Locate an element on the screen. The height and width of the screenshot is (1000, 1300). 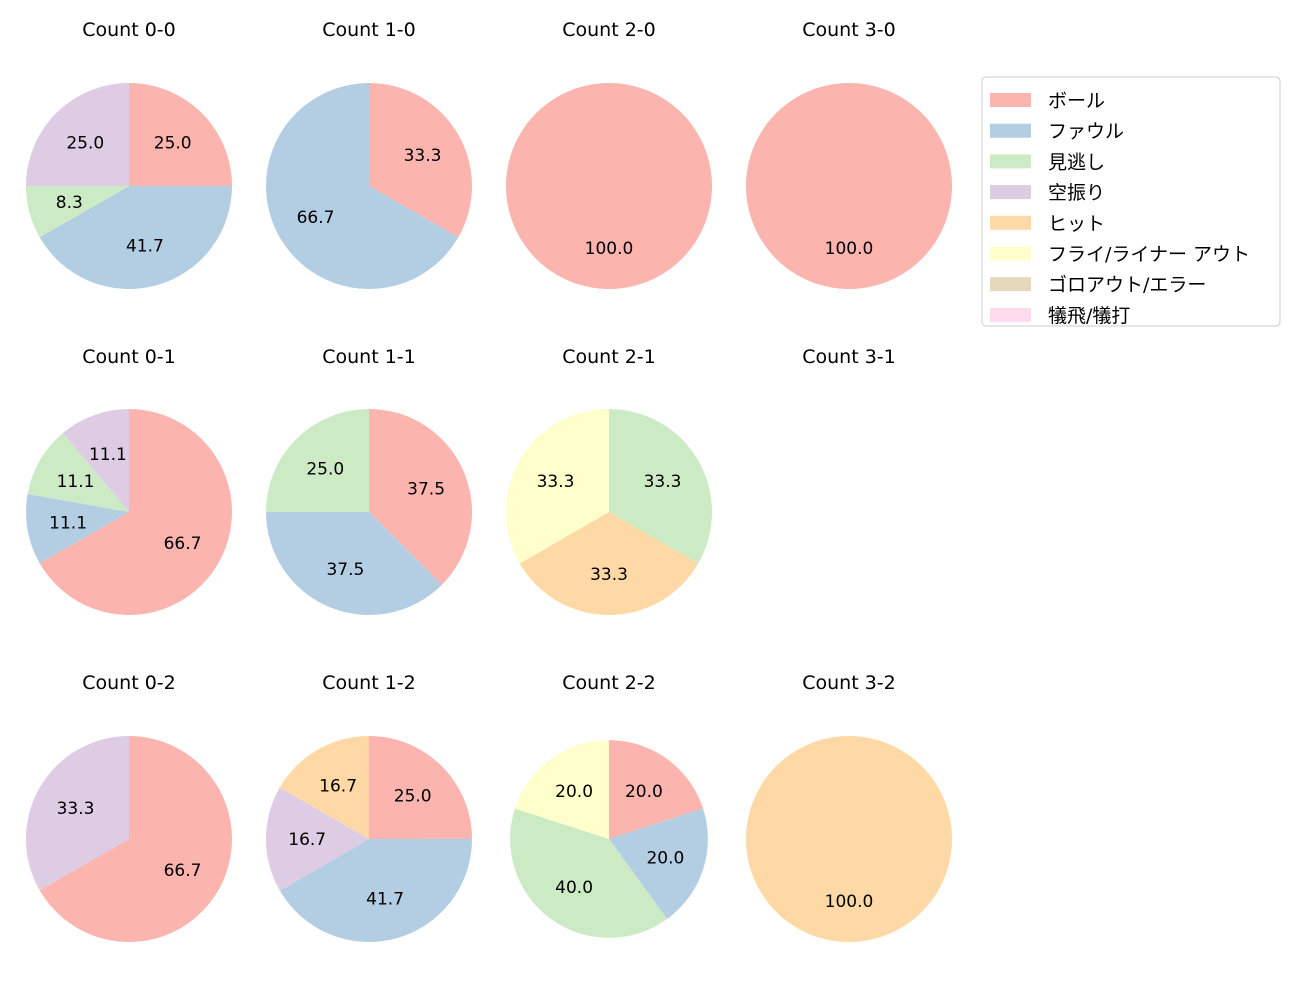
pie-title: Count 2-1 is located at coordinates (609, 357).